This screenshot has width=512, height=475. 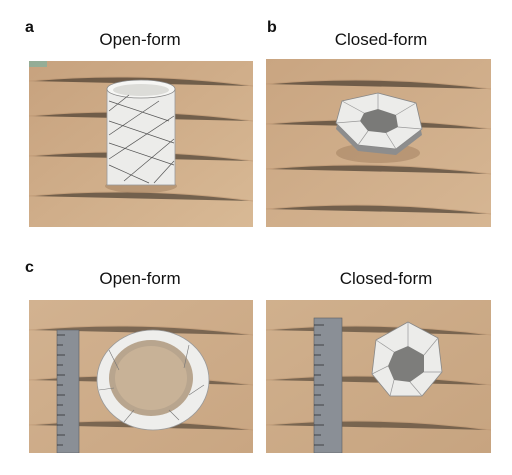 I want to click on panel-letter-a: a, so click(x=29, y=27).